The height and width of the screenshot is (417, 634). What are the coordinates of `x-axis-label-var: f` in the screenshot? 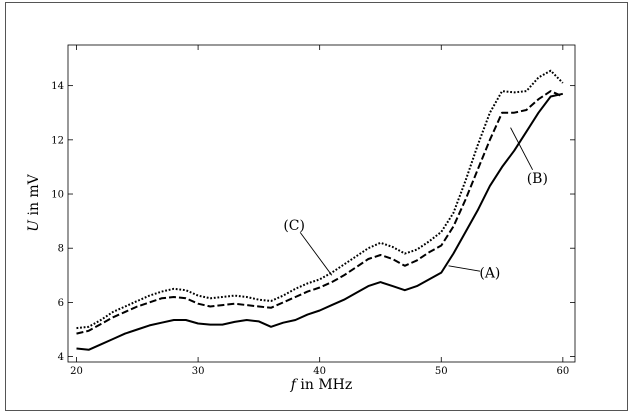 It's located at (294, 385).